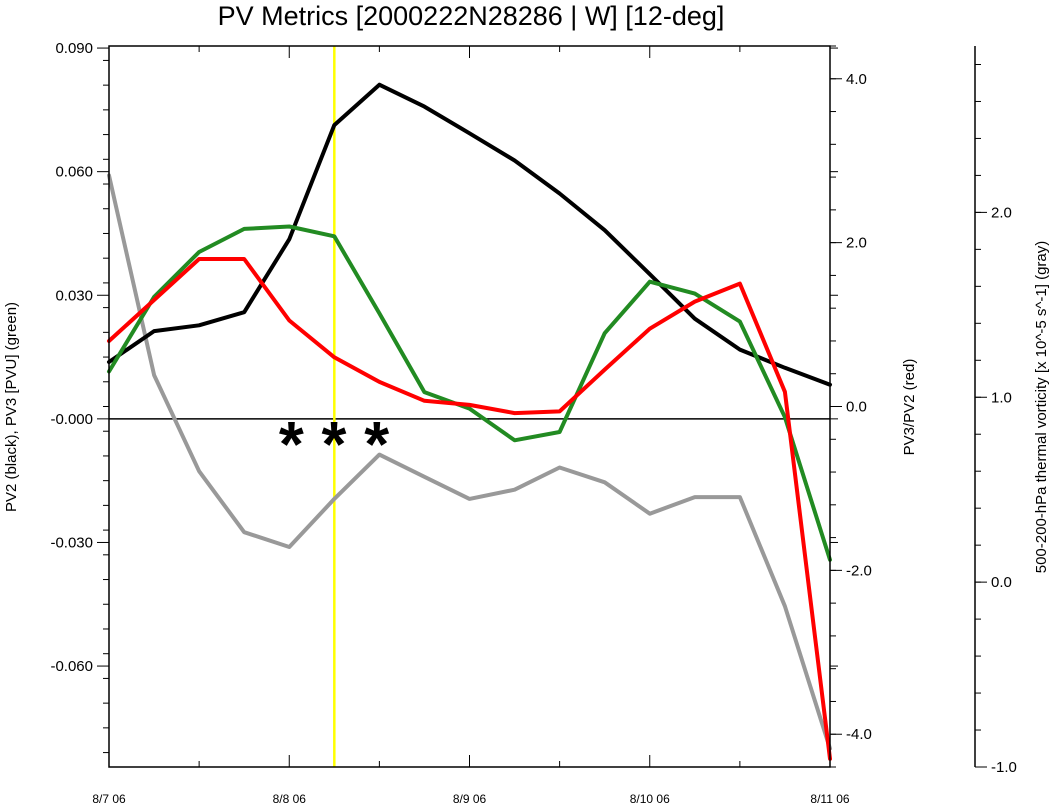 The height and width of the screenshot is (805, 1055). What do you see at coordinates (71, 419) in the screenshot?
I see `left-tick-label: -0.000` at bounding box center [71, 419].